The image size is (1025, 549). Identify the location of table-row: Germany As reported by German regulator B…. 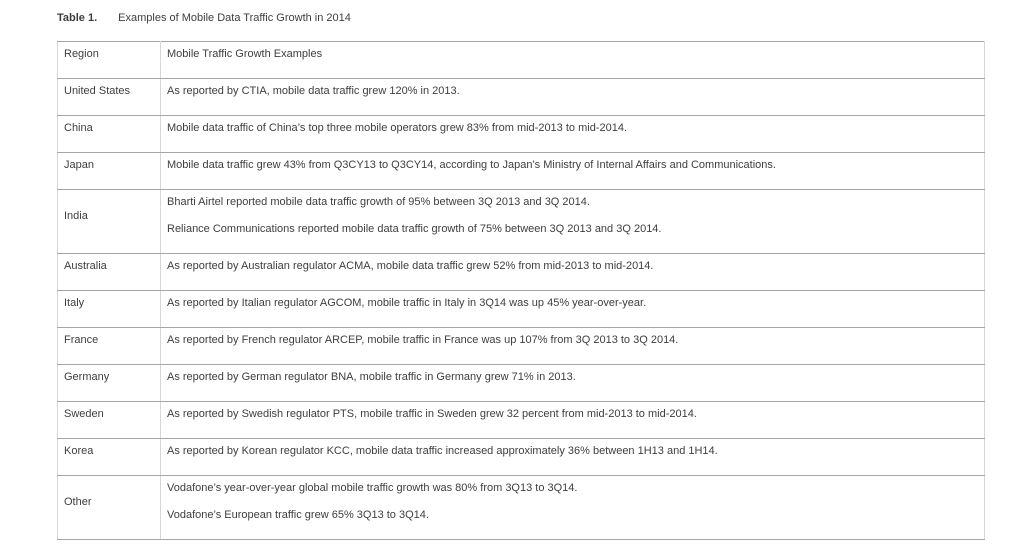
(521, 383).